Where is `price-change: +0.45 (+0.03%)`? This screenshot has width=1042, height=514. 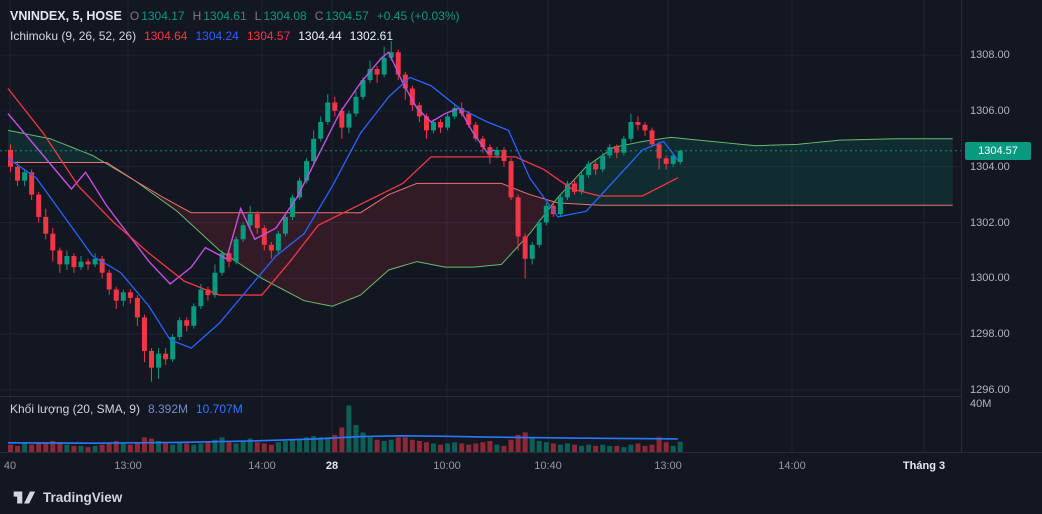 price-change: +0.45 (+0.03%) is located at coordinates (418, 16).